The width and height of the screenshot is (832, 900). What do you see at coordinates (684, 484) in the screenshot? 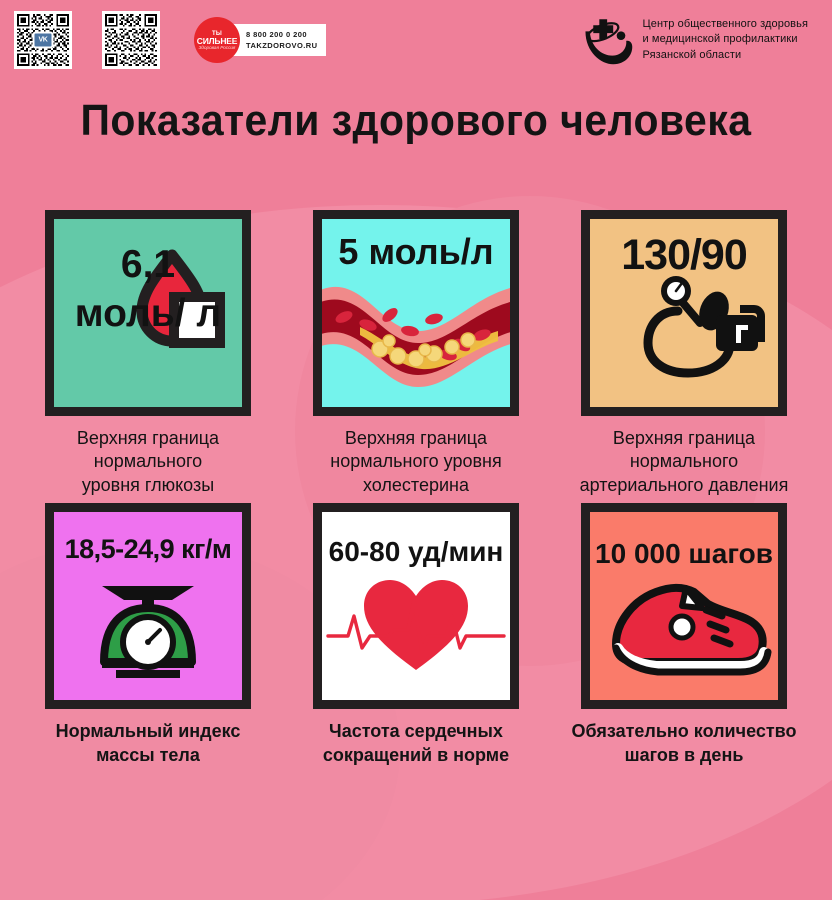
I see `bp-caption-line-3: артериального давления` at bounding box center [684, 484].